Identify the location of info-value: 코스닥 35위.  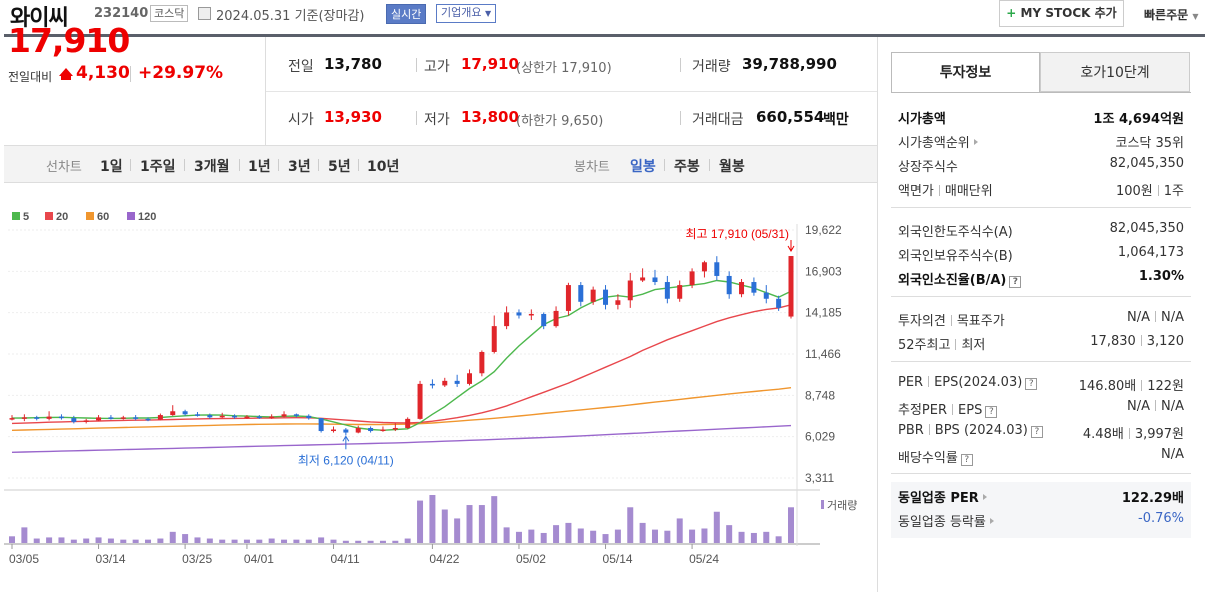
(1149, 141).